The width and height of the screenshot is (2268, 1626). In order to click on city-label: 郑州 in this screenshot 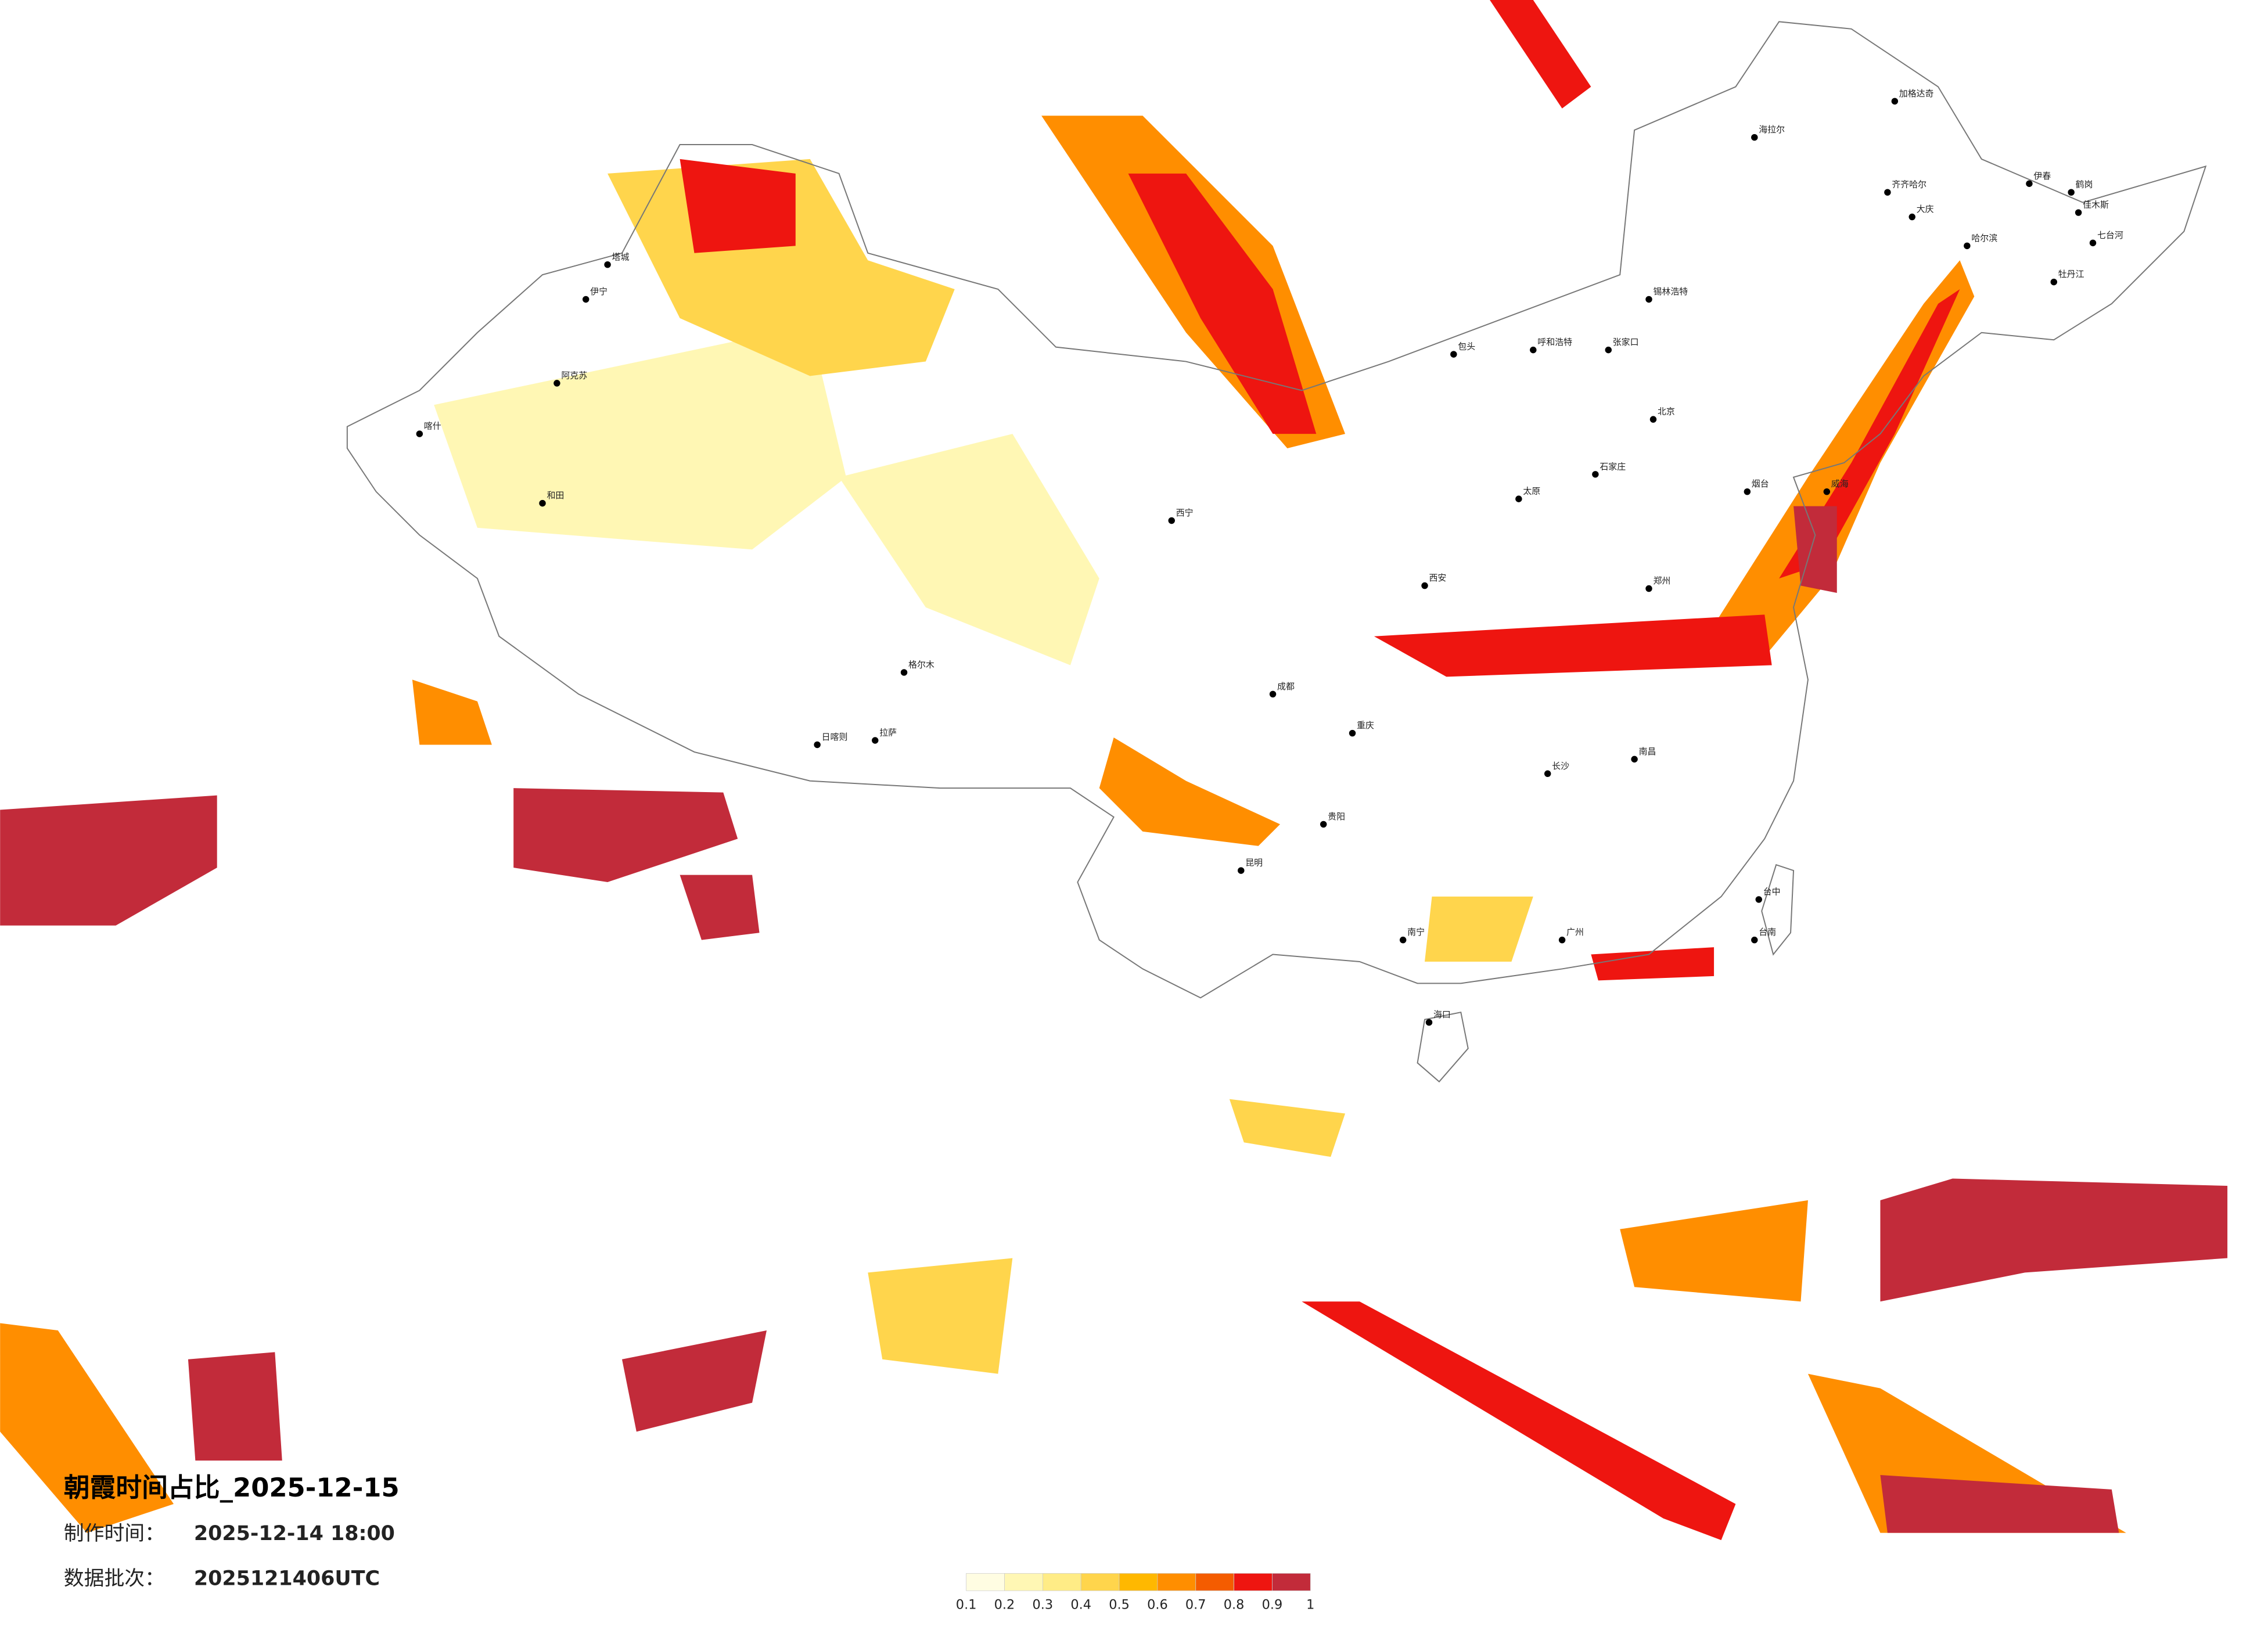, I will do `click(1661, 580)`.